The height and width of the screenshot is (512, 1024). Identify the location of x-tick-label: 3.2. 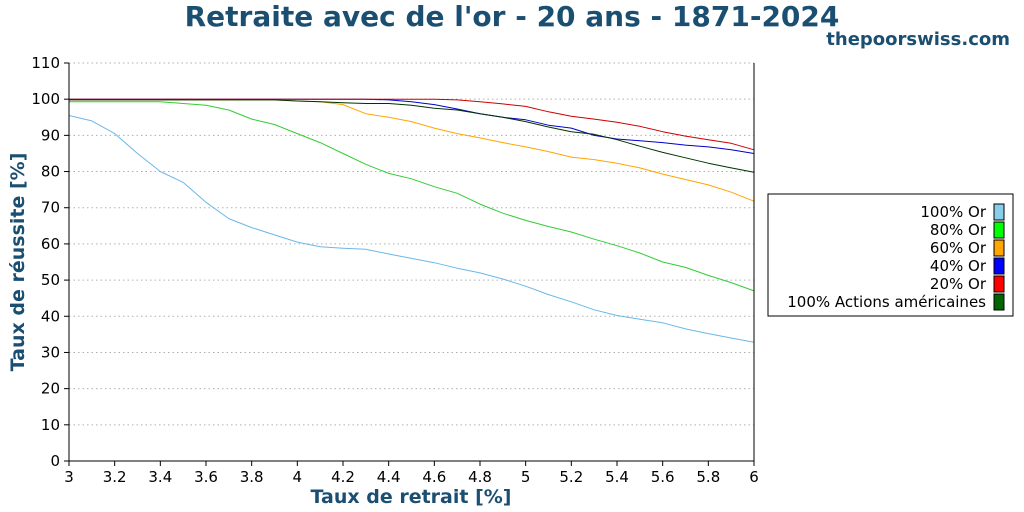
(115, 477).